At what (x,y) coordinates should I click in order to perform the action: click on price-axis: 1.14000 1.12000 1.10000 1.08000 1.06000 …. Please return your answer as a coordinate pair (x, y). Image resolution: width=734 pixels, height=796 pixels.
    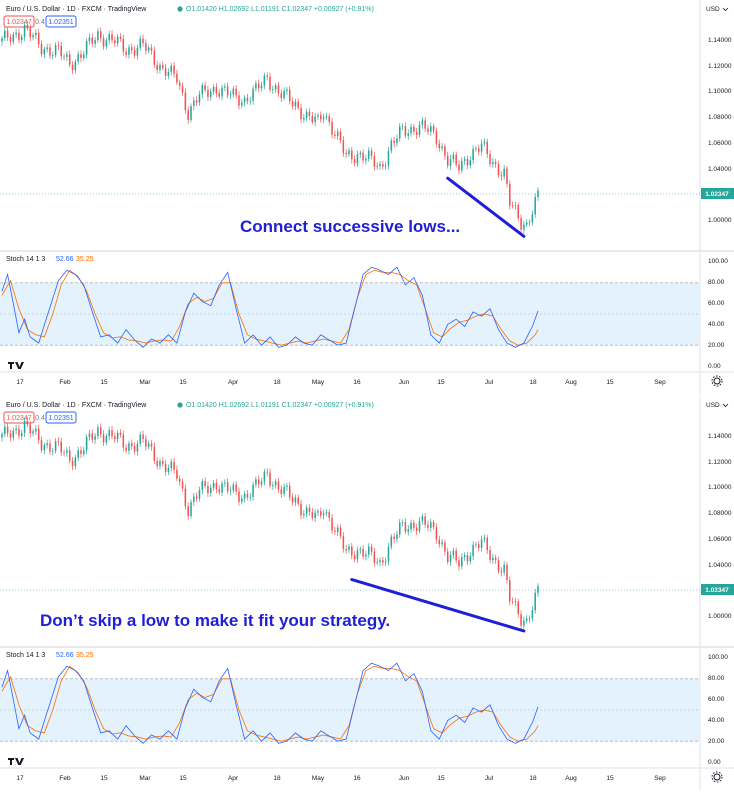
    Looking at the image, I should click on (720, 130).